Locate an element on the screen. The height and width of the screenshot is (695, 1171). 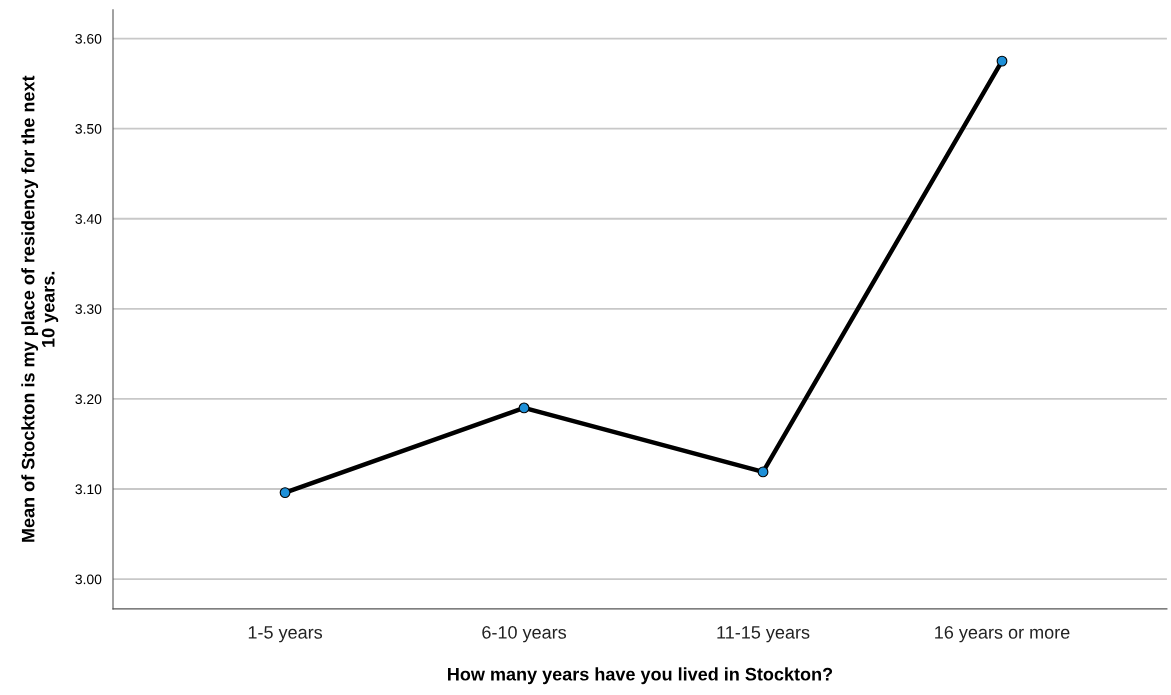
x-tick-label: 11-15 years is located at coordinates (763, 634).